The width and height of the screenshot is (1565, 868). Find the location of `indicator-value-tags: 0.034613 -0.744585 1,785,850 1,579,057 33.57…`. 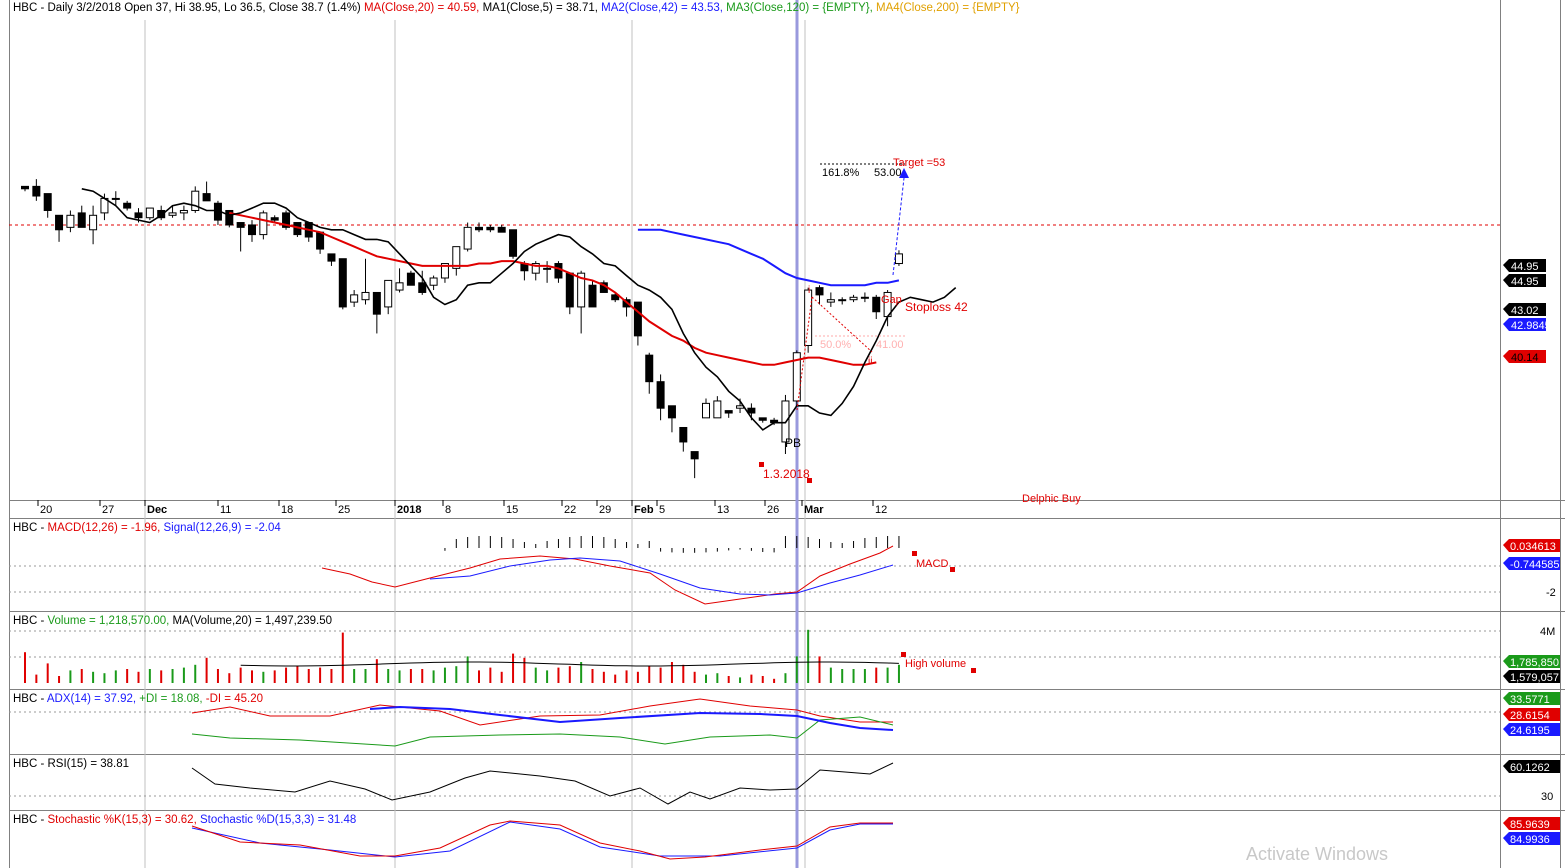

indicator-value-tags: 0.034613 -0.744585 1,785,850 1,579,057 33.57… is located at coordinates (1531, 692).